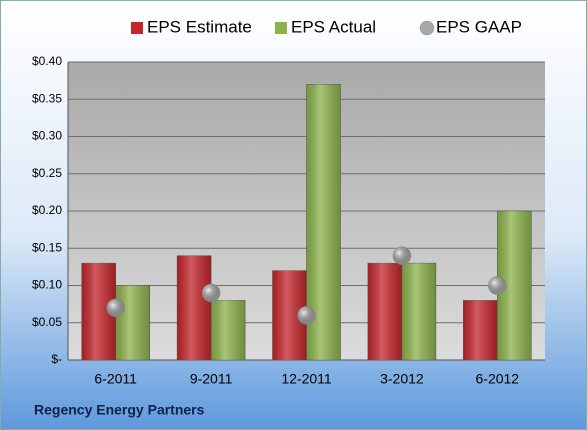  What do you see at coordinates (498, 379) in the screenshot?
I see `x-tick-label: 6-2012` at bounding box center [498, 379].